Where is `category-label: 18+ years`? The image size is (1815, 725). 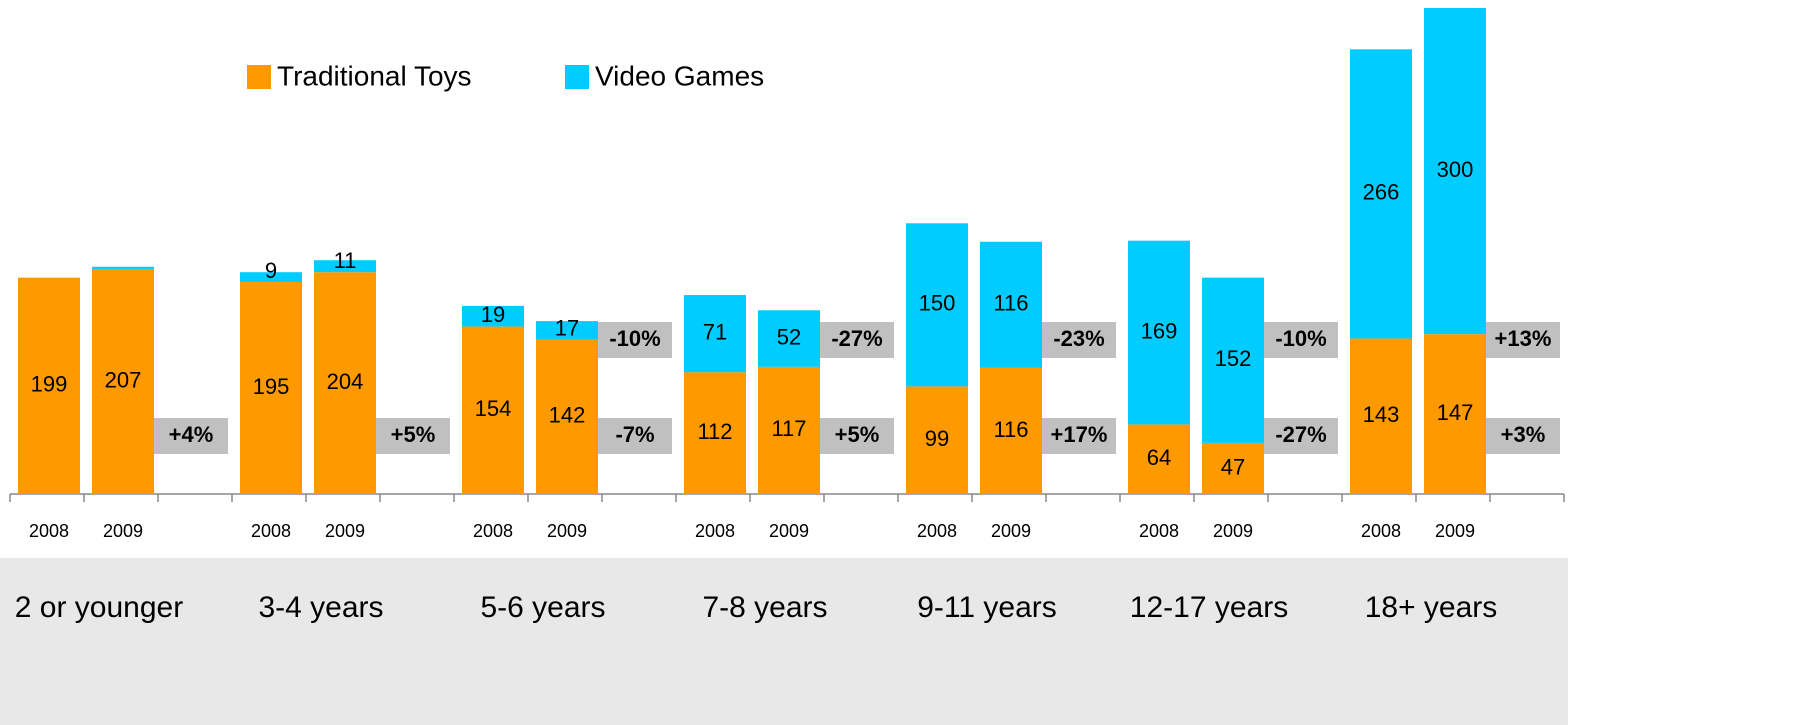
category-label: 18+ years is located at coordinates (1431, 607).